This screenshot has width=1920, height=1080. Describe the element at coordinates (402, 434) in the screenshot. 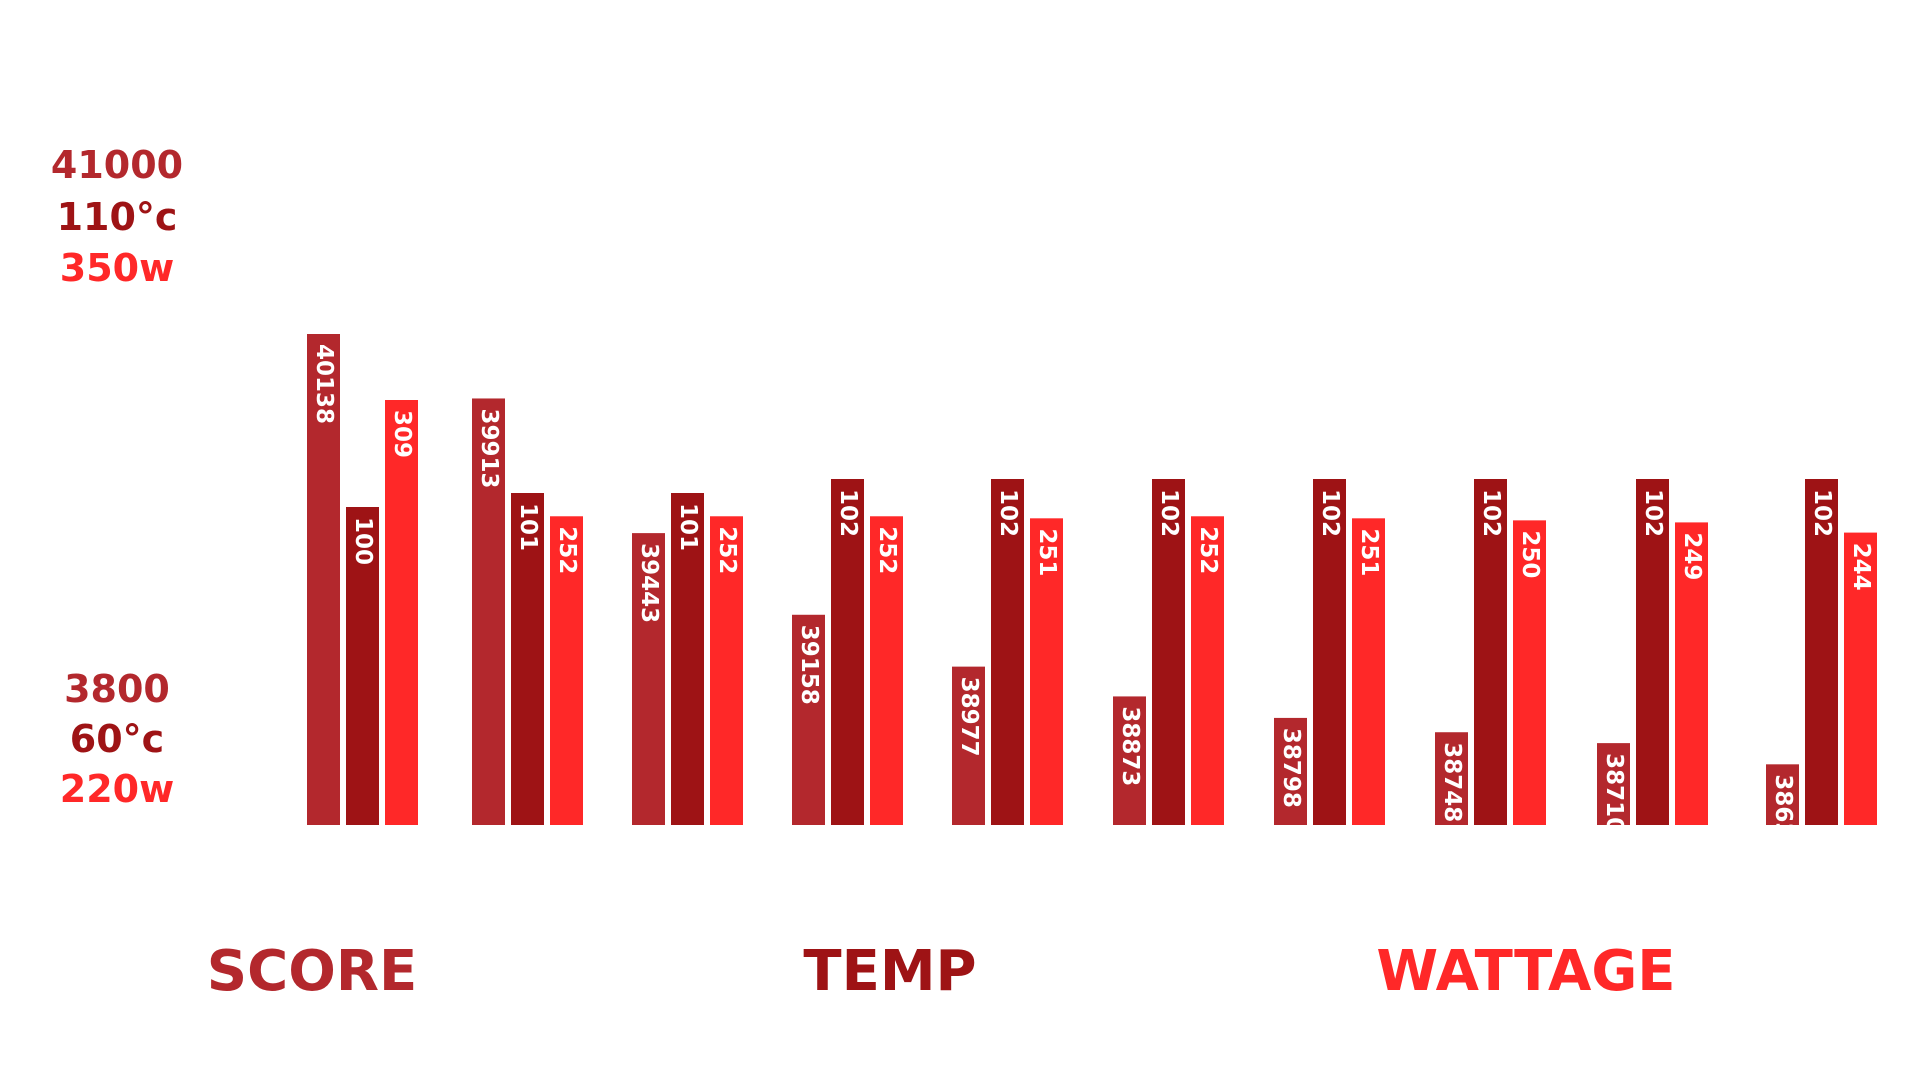

I see `bar-value-label: 309` at that location.